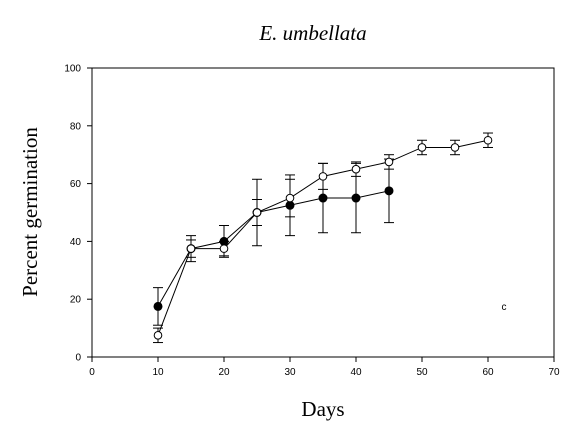 Image resolution: width=576 pixels, height=428 pixels. I want to click on y-tick-label: 80, so click(76, 126).